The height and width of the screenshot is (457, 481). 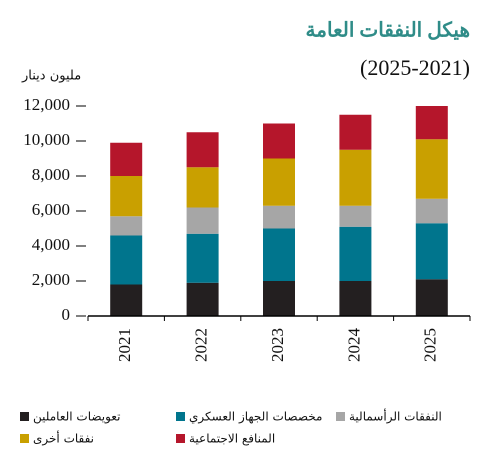 What do you see at coordinates (46, 104) in the screenshot?
I see `y-tick-label: 12,000` at bounding box center [46, 104].